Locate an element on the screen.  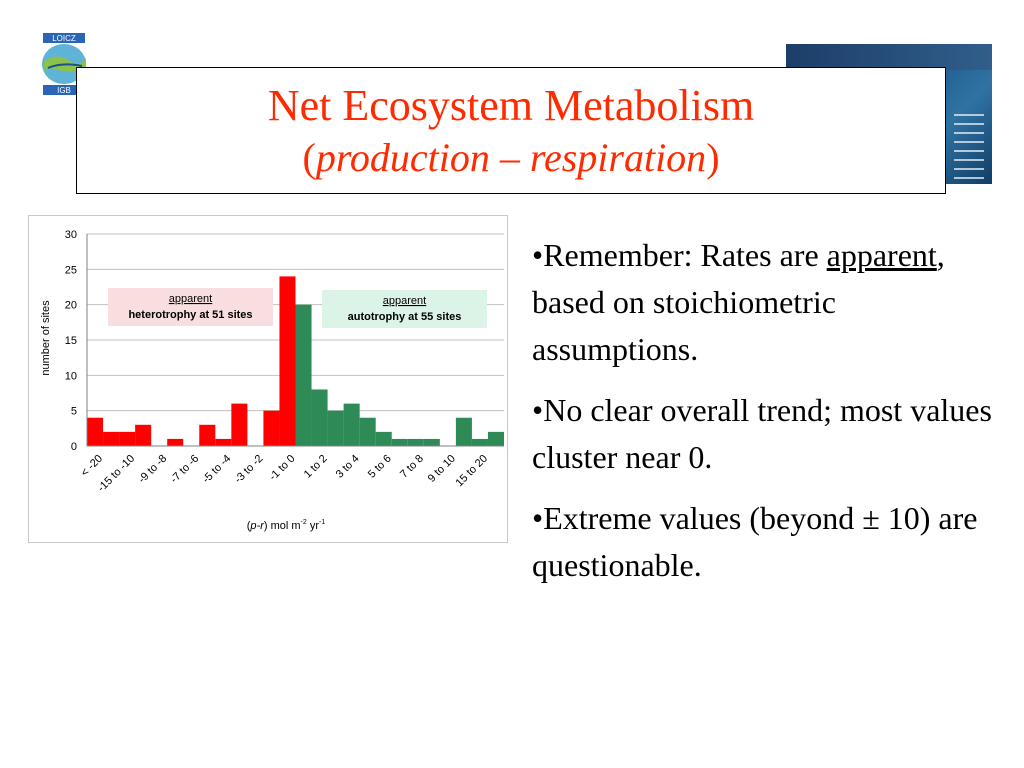
x-axis-label: (p-r) mol m-2 yr-1 is located at coordinates (286, 525).